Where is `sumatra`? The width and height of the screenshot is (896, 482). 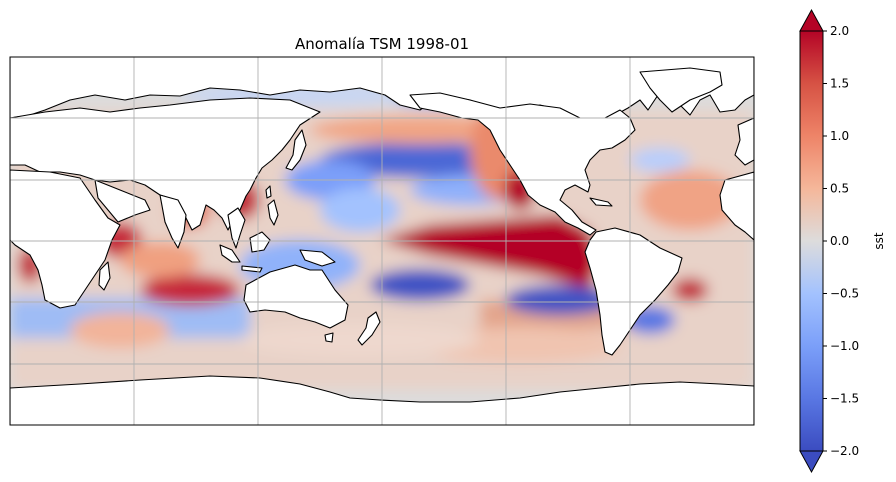
sumatra is located at coordinates (230, 253).